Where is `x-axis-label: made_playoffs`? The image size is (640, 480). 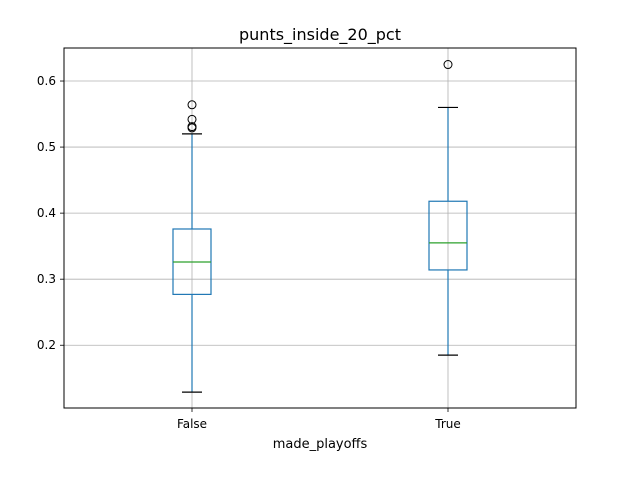 x-axis-label: made_playoffs is located at coordinates (320, 444).